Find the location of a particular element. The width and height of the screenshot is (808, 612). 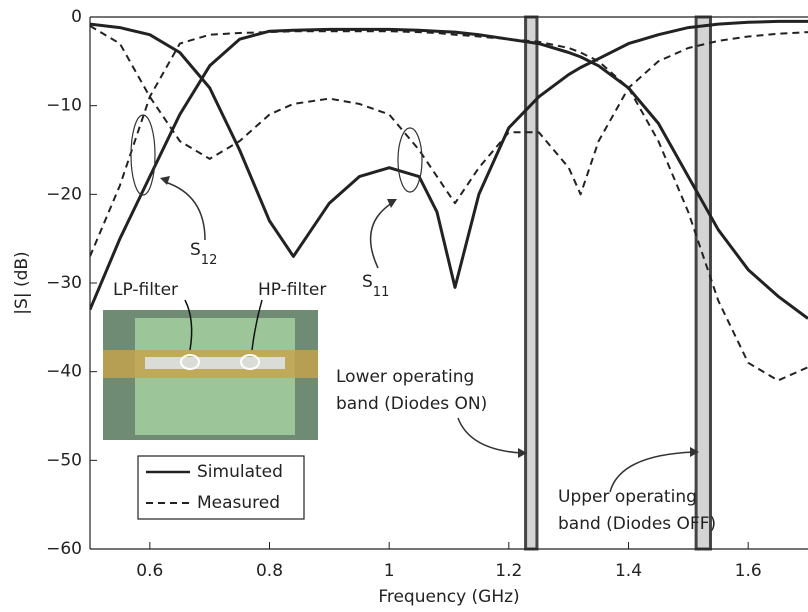

annotation: Upper operating is located at coordinates (627, 497).